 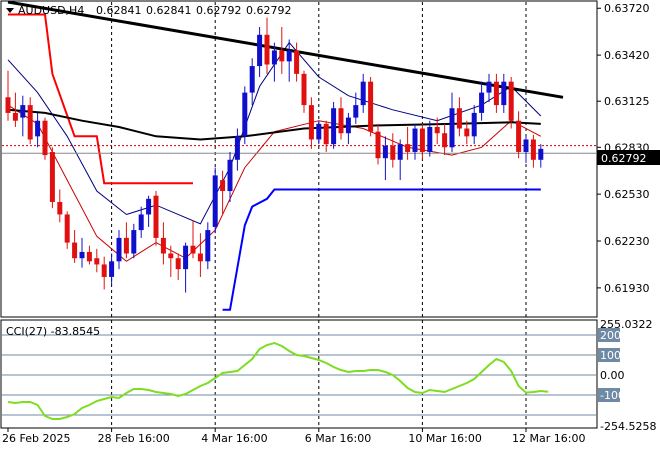 What do you see at coordinates (626, 324) in the screenshot?
I see `cci-tick-label-0: 255.0322` at bounding box center [626, 324].